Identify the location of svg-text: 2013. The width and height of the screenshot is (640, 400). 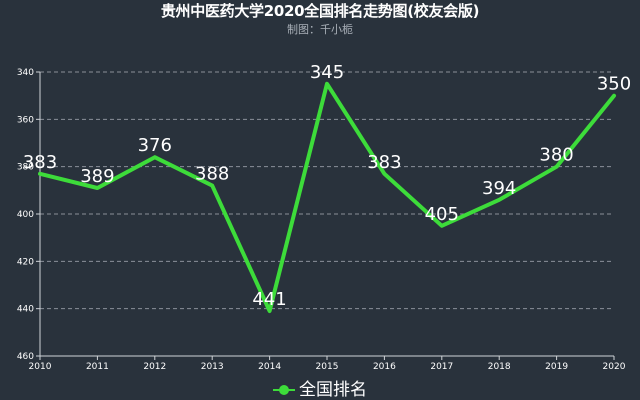
(212, 367).